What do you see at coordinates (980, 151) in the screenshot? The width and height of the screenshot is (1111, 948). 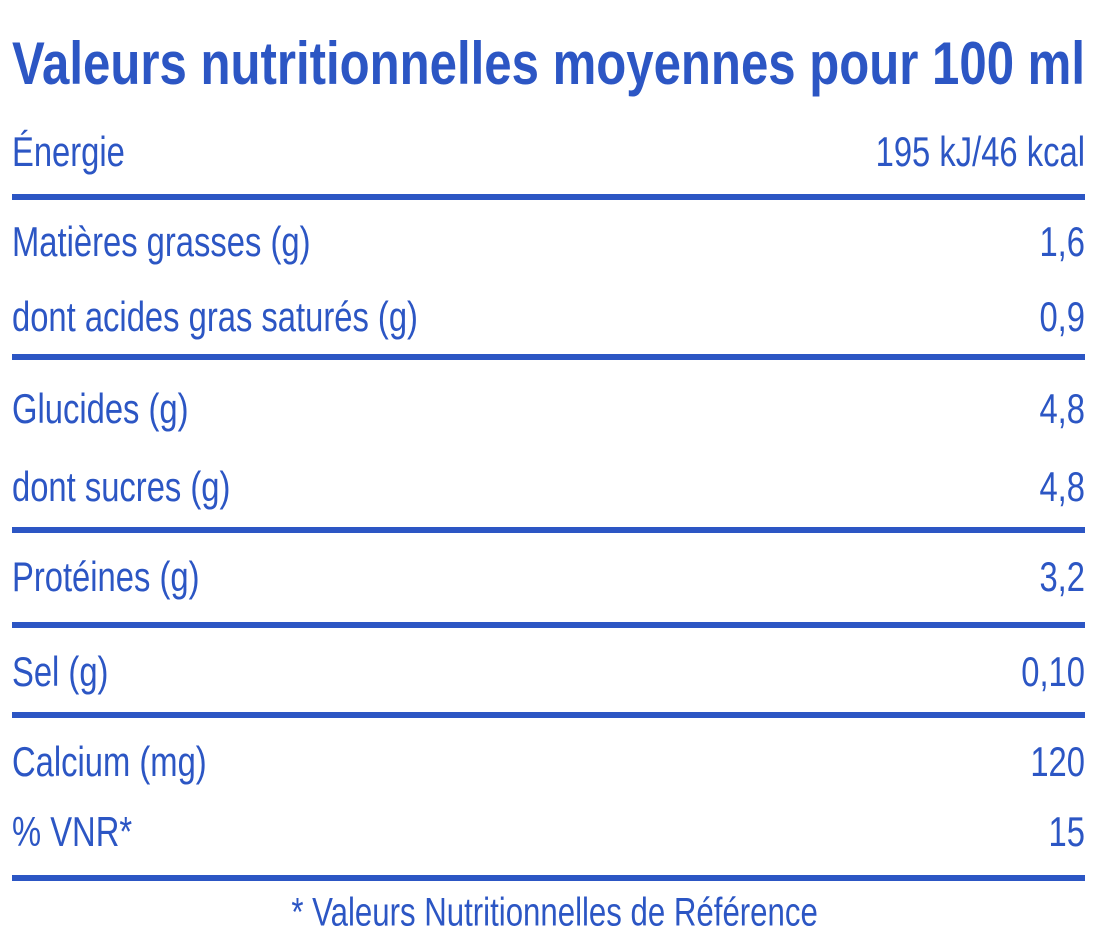 I see `row-value: 195 kJ/46 kcal` at bounding box center [980, 151].